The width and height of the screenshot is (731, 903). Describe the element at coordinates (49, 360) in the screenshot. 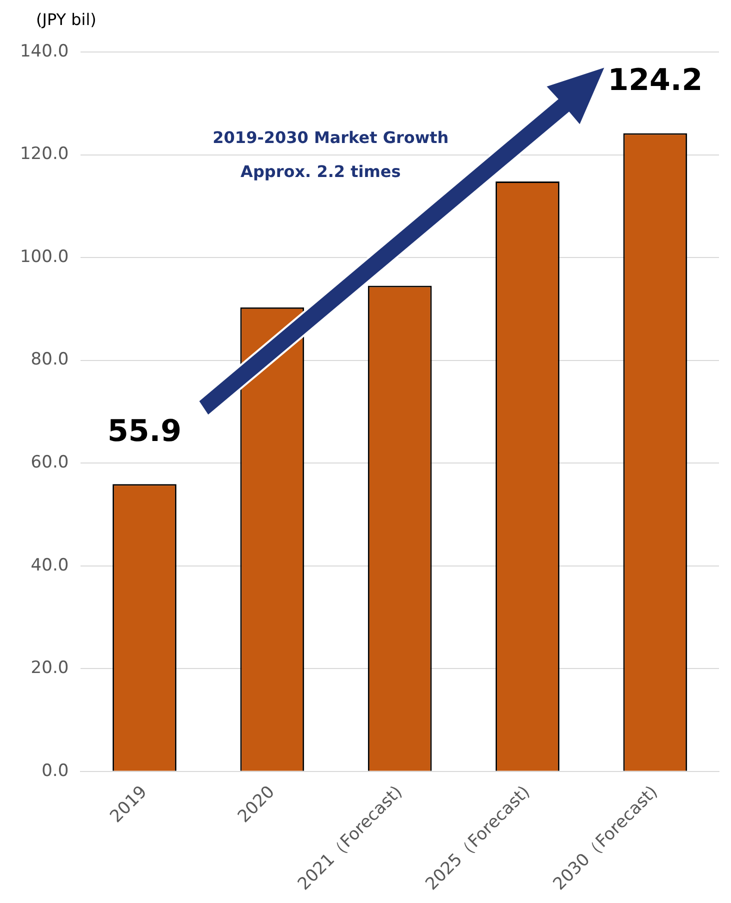

I see `y-tick-label: 80.0` at that location.